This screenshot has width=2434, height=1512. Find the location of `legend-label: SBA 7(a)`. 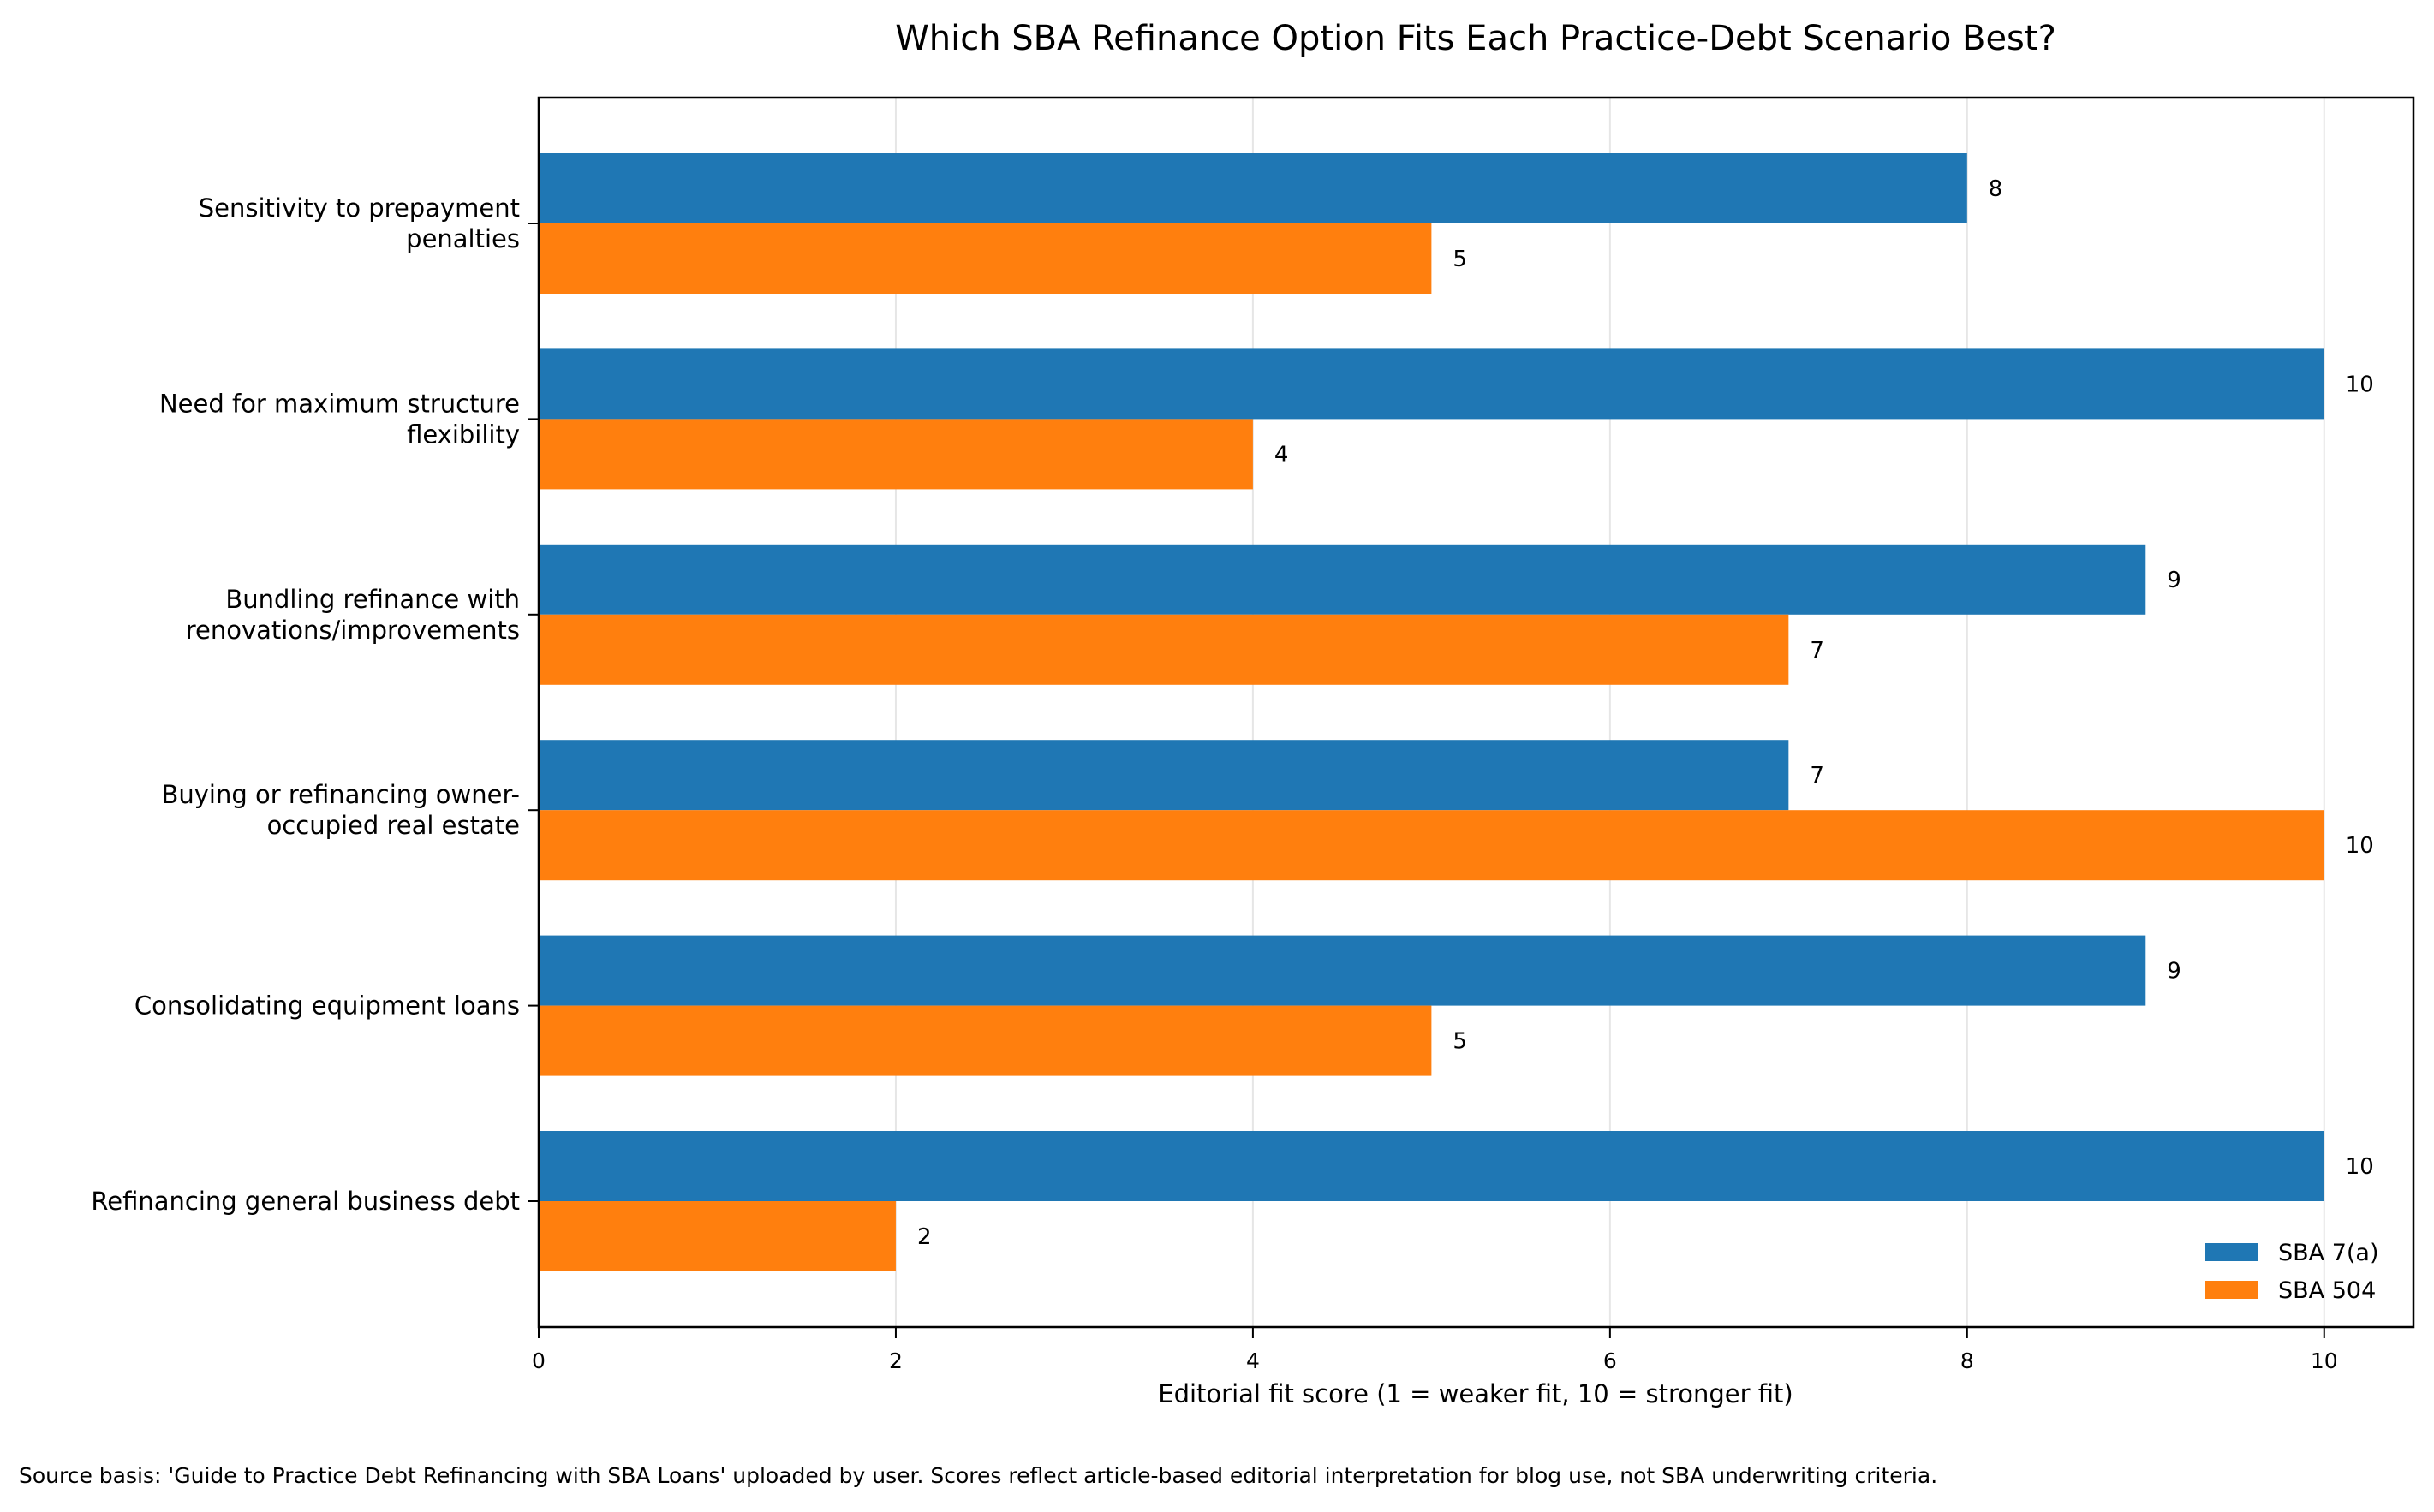

legend-label: SBA 7(a) is located at coordinates (2328, 1253).